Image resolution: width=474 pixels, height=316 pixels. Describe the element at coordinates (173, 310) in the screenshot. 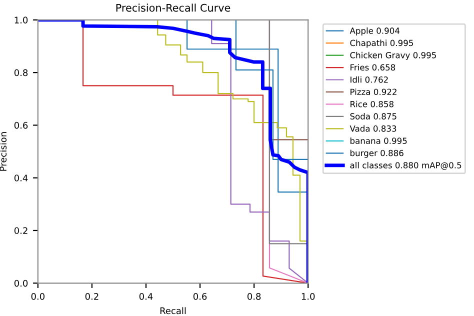

I see `x-axis-title: Recall` at that location.